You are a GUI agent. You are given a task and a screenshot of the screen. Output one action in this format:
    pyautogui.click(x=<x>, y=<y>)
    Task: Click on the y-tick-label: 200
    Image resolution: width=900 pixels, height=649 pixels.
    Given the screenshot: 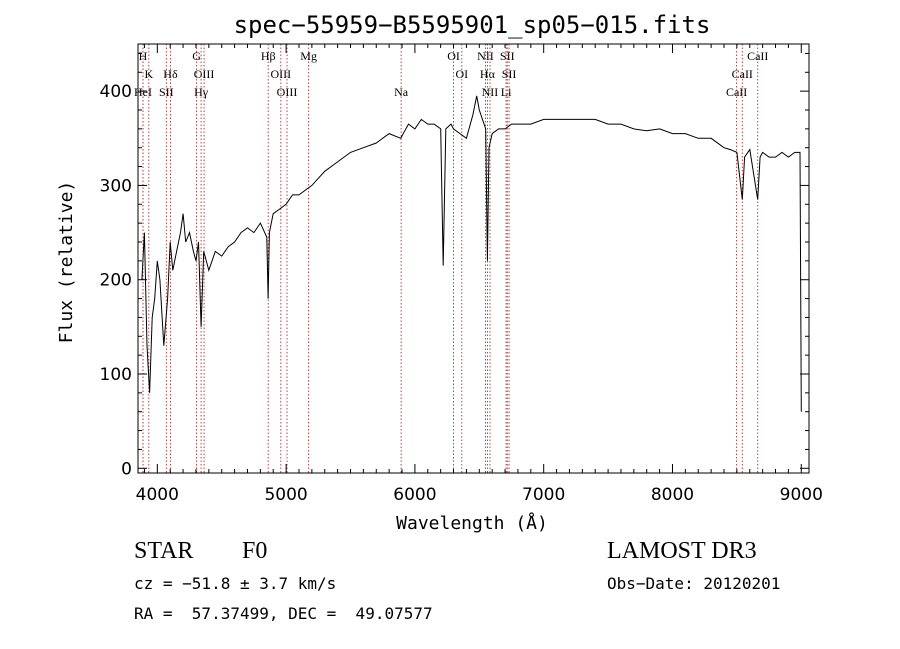 What is the action you would take?
    pyautogui.click(x=116, y=281)
    